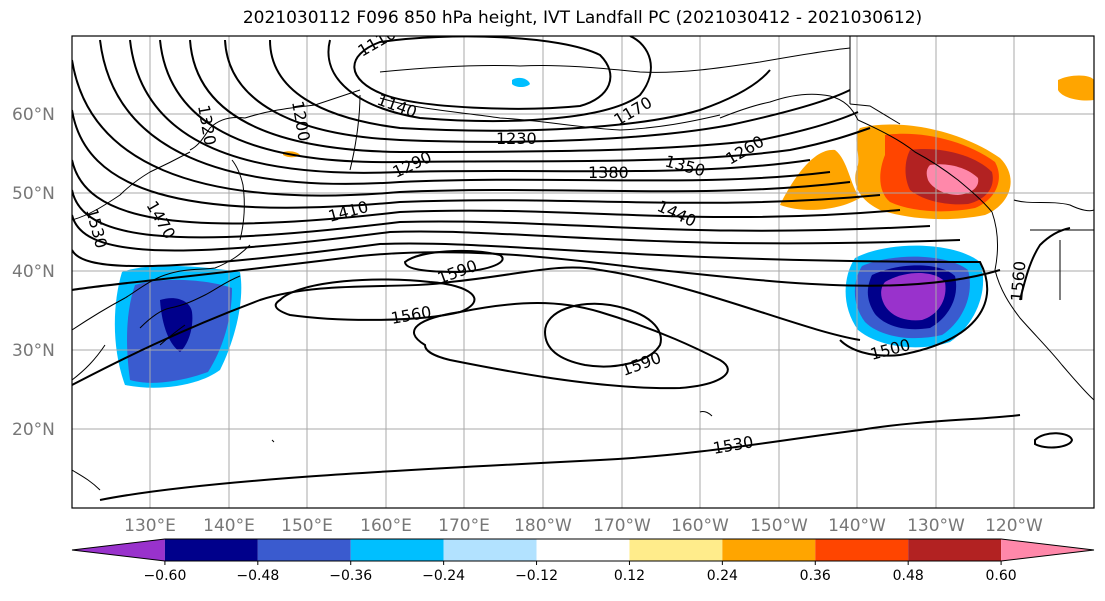 This screenshot has width=1105, height=601. I want to click on colorbar-tick-label: 0.36, so click(815, 576).